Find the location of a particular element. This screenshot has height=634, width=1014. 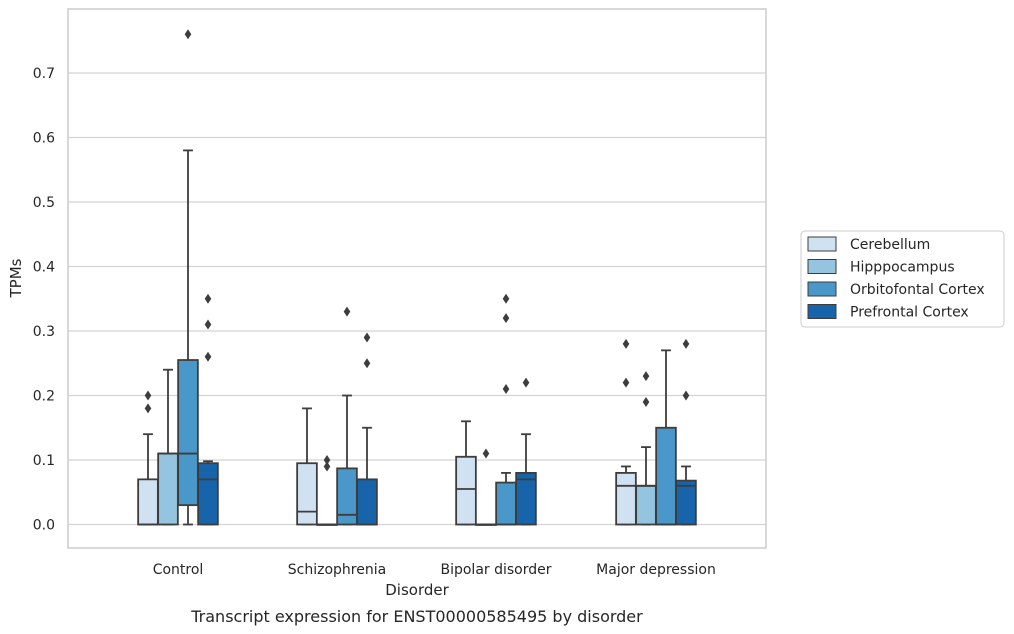

legend-label: Prefrontal Cortex is located at coordinates (909, 313).